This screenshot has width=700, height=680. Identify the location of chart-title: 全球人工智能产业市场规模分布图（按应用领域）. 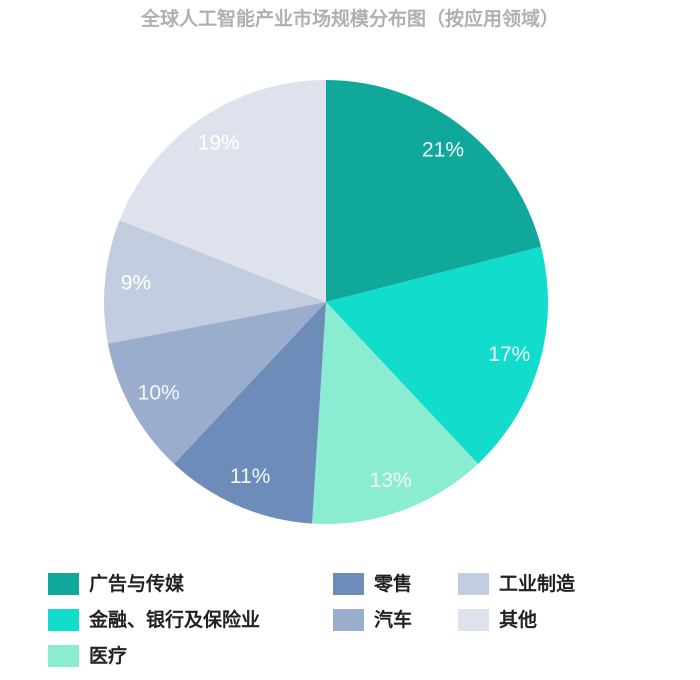
(349, 18).